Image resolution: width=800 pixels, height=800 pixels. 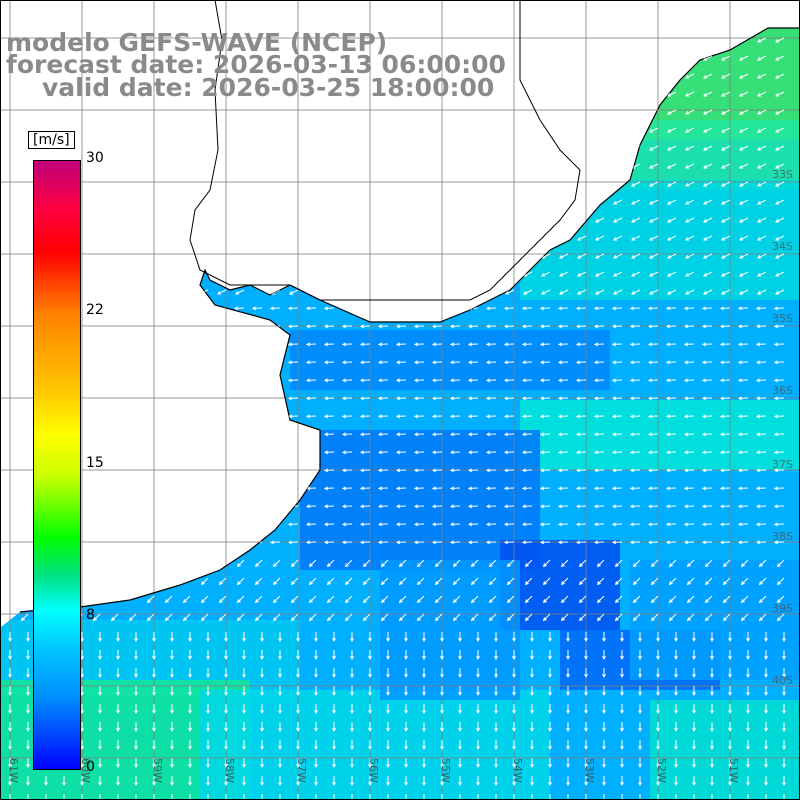 I want to click on colorbar-tick-15: 15, so click(x=95, y=463).